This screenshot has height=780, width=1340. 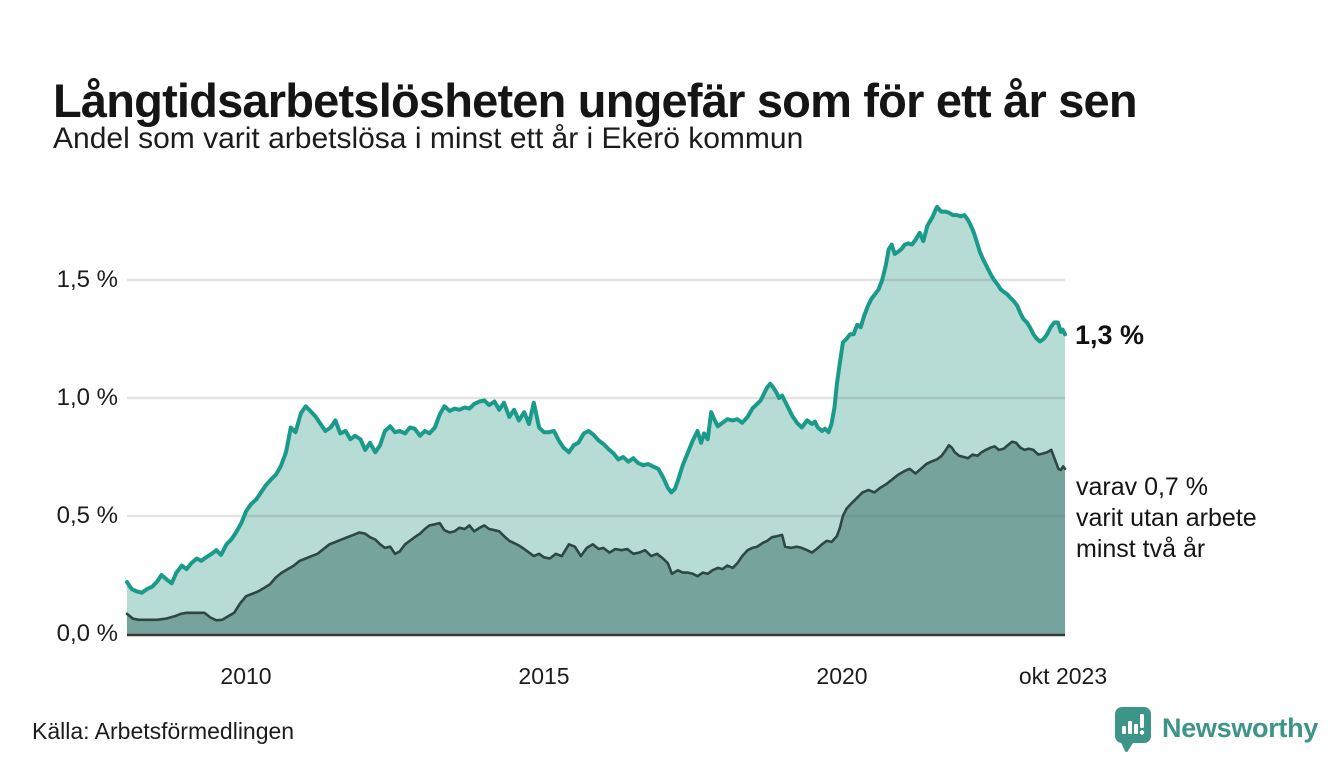 What do you see at coordinates (246, 676) in the screenshot?
I see `x-tick-label-2010: 2010` at bounding box center [246, 676].